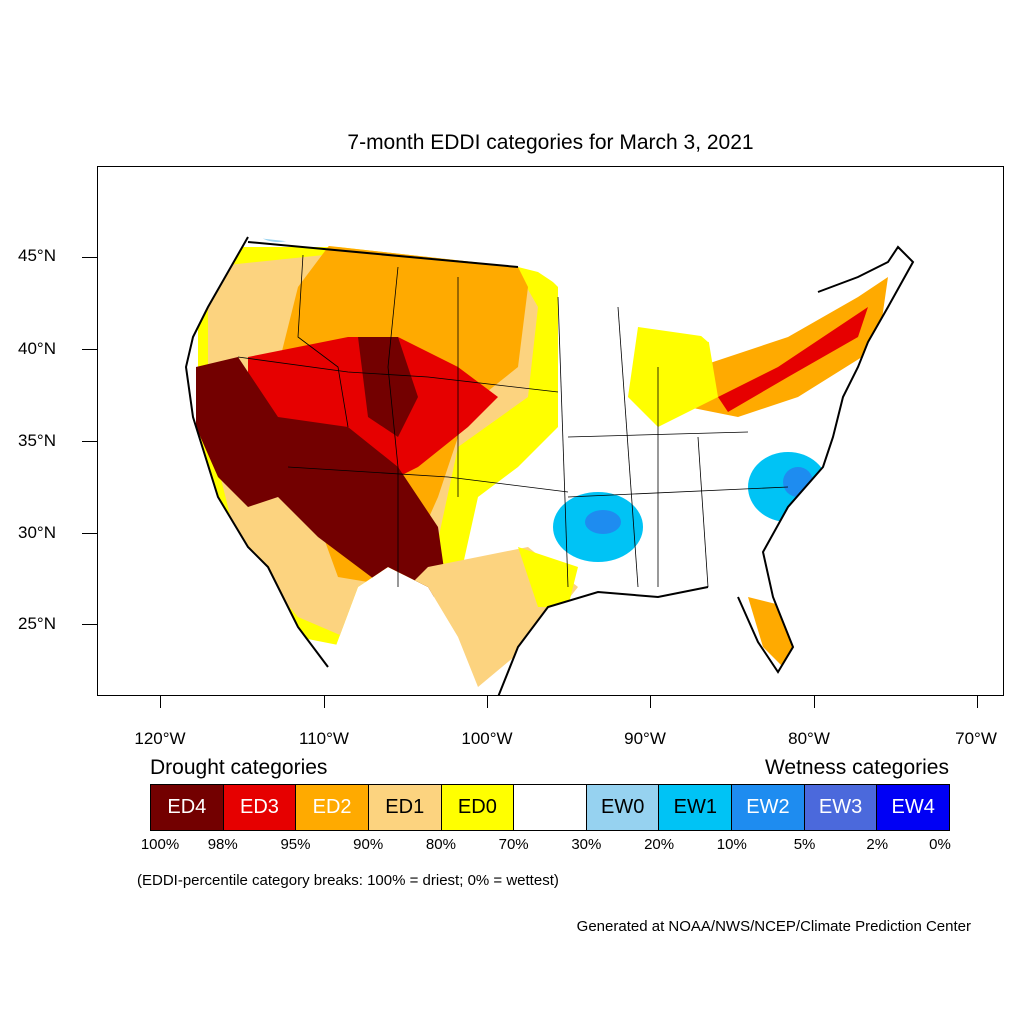  I want to click on legend-cell-neutral, so click(550, 807).